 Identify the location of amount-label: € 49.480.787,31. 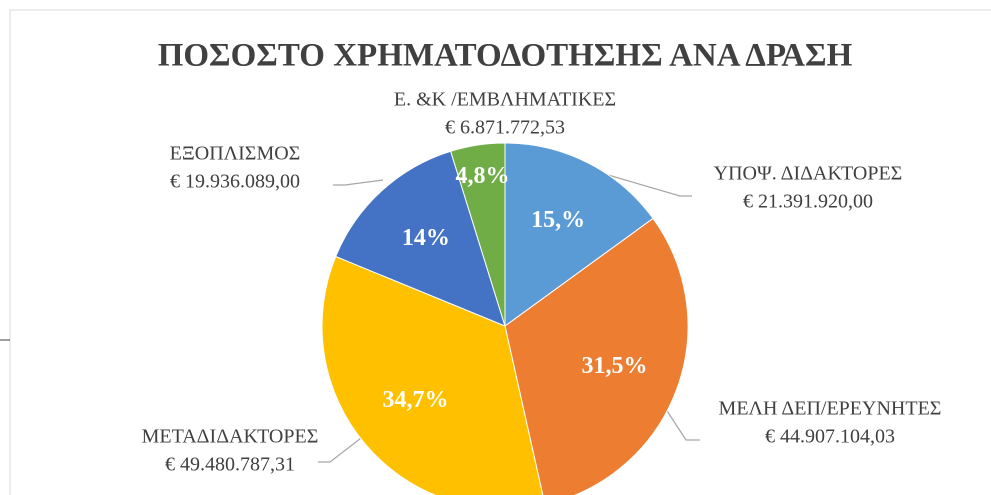
(230, 465).